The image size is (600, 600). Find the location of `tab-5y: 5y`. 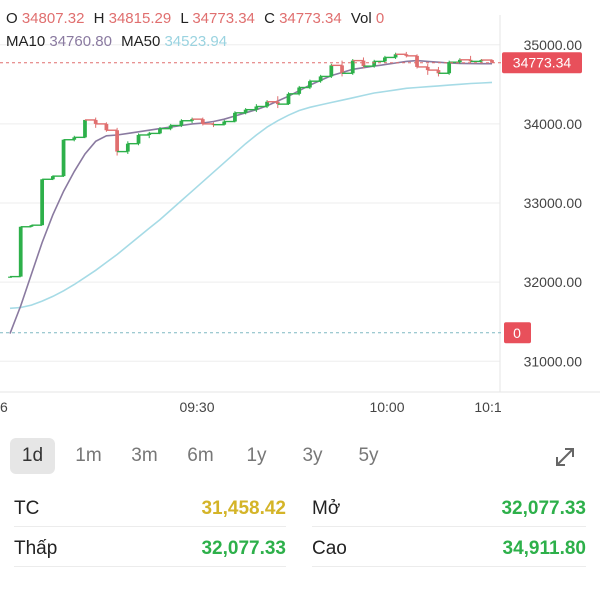

tab-5y: 5y is located at coordinates (368, 455).